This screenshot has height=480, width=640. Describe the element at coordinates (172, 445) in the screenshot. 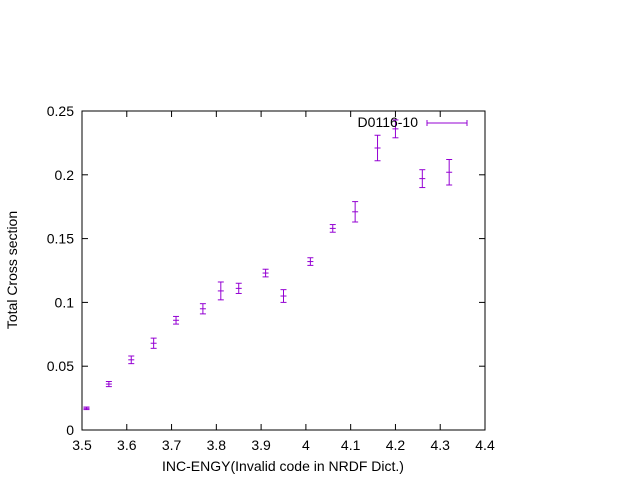

I see `x-tick-label: 3.7` at that location.